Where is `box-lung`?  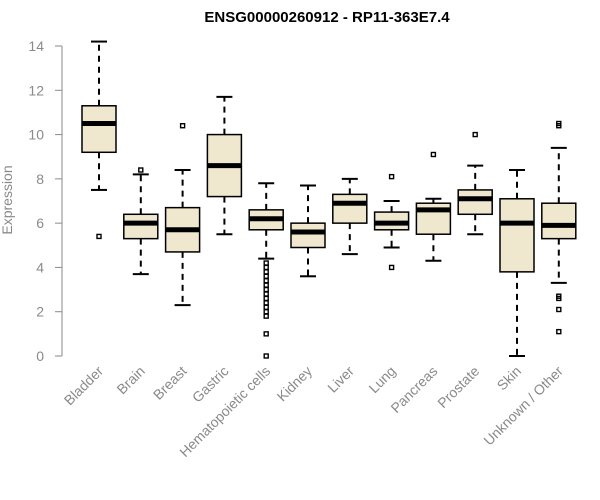 box-lung is located at coordinates (391, 222).